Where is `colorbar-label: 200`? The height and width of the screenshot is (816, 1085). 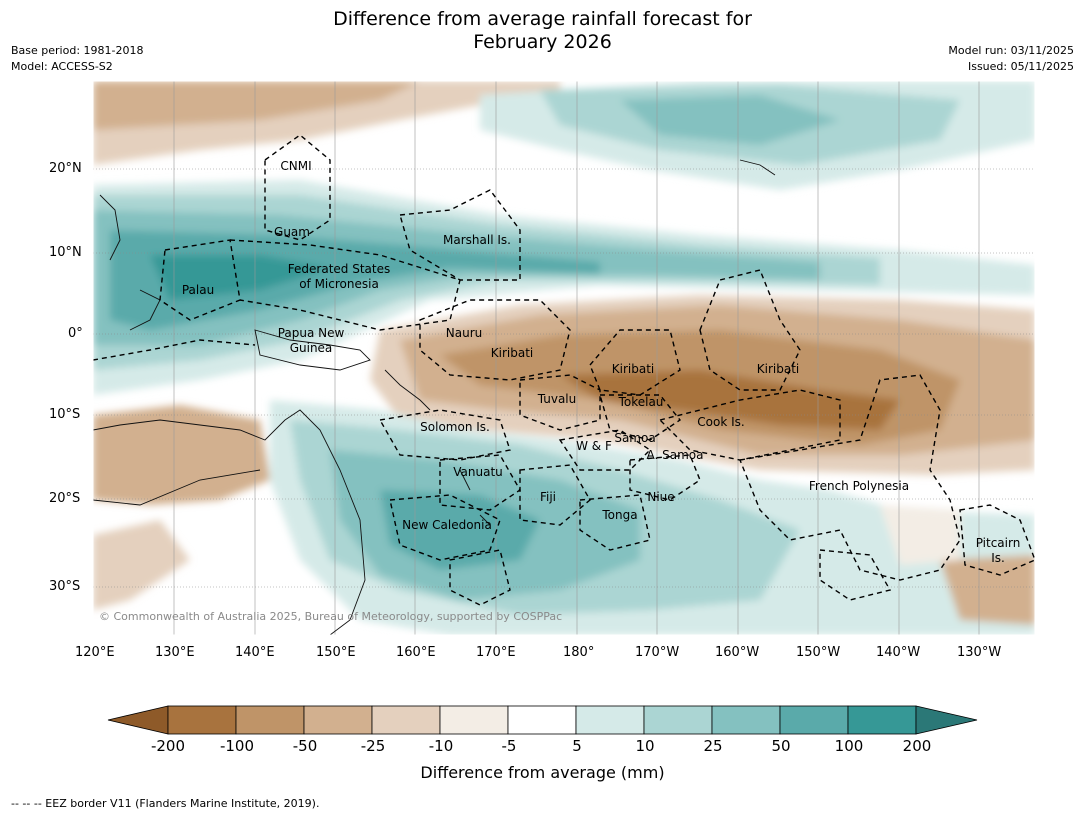
colorbar-label: 200 is located at coordinates (917, 746).